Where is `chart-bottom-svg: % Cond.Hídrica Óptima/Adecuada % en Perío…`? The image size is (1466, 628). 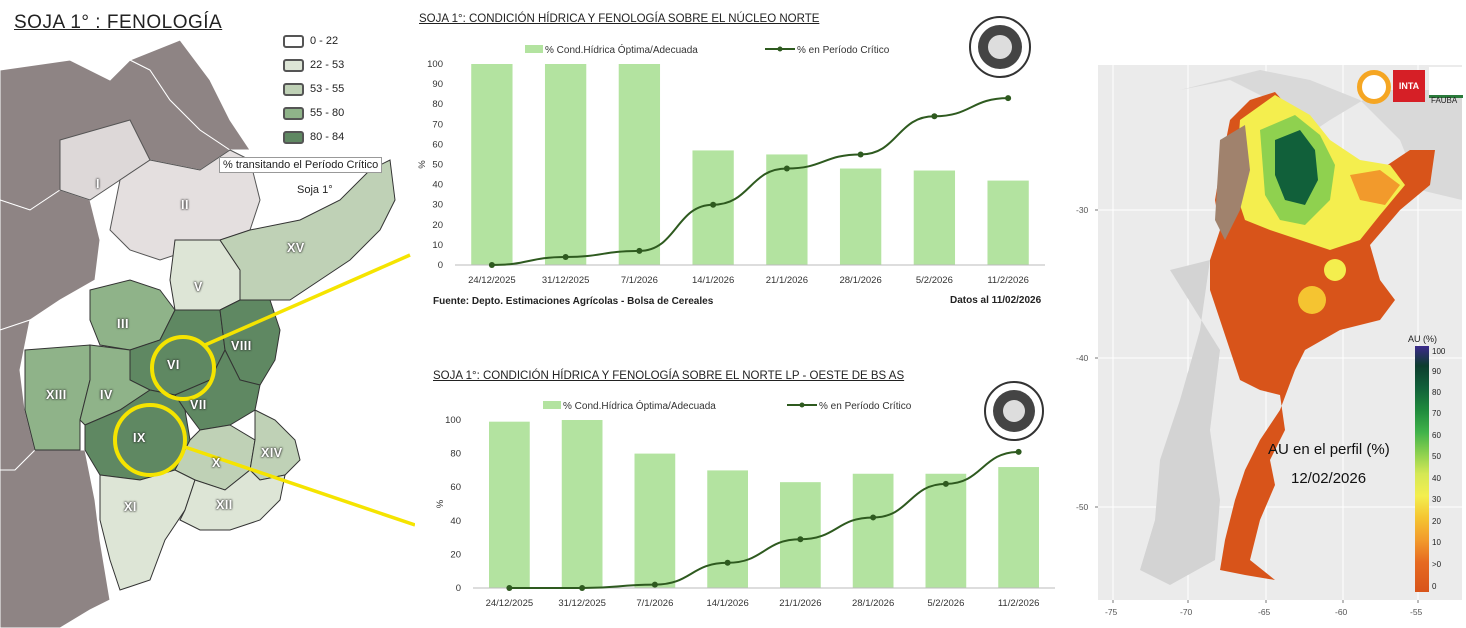
chart-bottom-svg: % Cond.Hídrica Óptima/Adecuada % en Perío… is located at coordinates (745, 504).